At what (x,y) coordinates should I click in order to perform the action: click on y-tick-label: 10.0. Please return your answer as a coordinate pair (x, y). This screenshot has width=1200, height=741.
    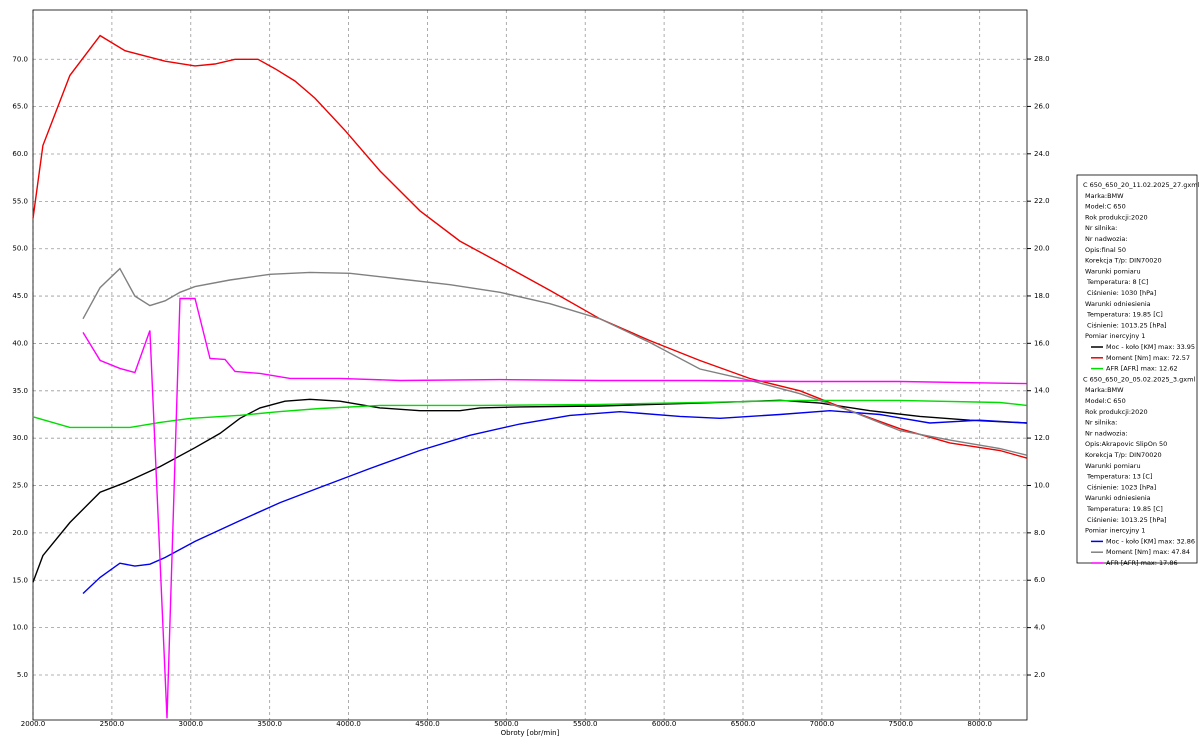
    Looking at the image, I should click on (20, 628).